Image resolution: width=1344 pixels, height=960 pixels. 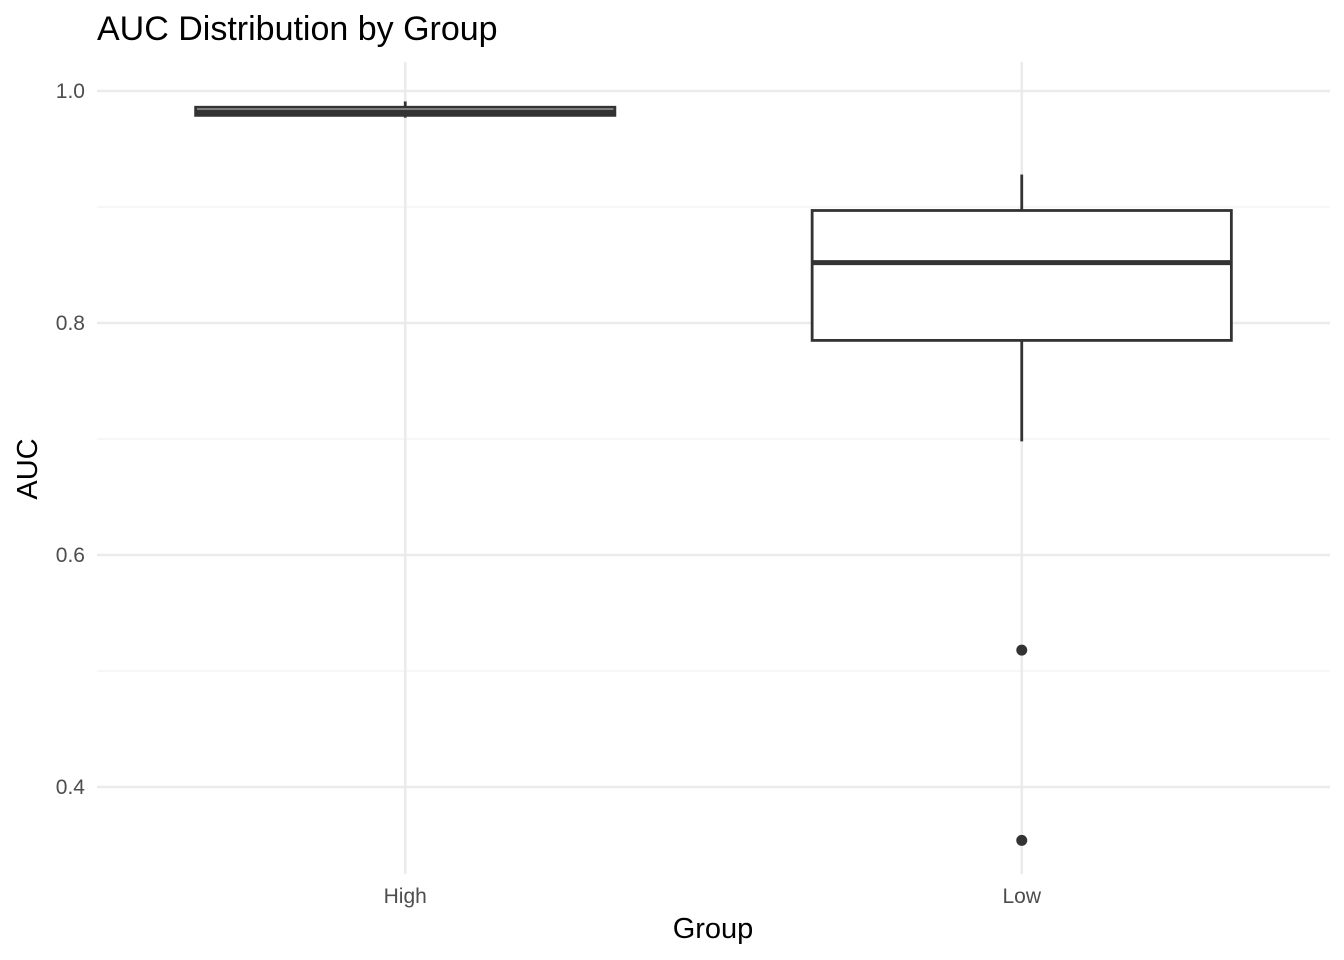 What do you see at coordinates (71, 439) in the screenshot?
I see `y-tick-labels: 0.4 0.6 0.8 1.0` at bounding box center [71, 439].